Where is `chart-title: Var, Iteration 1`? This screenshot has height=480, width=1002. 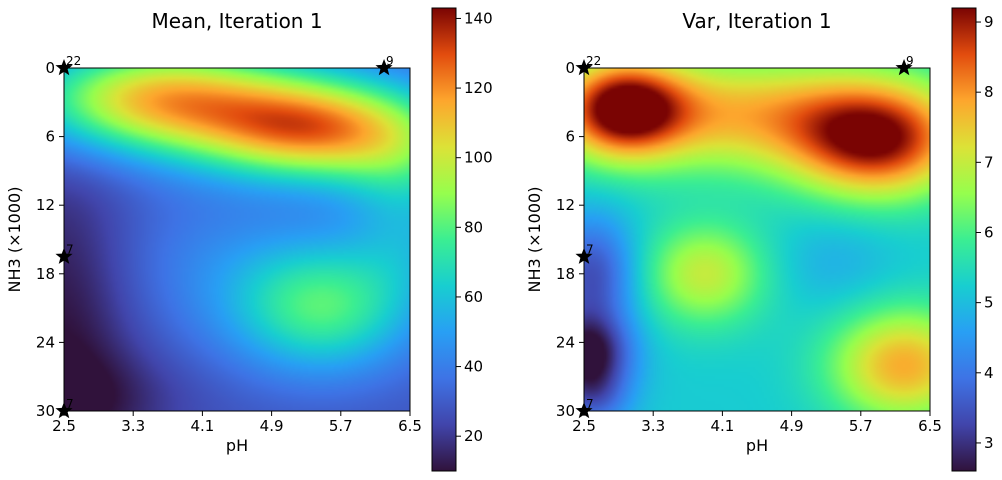
chart-title: Var, Iteration 1 is located at coordinates (756, 21).